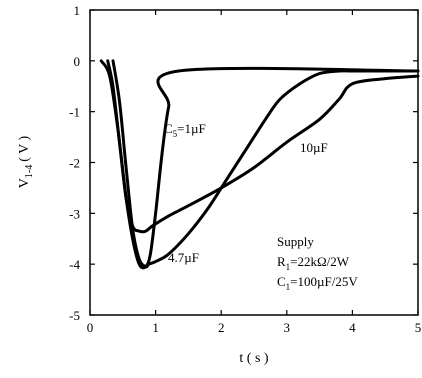 The width and height of the screenshot is (422, 378). I want to click on x-tick-label: 0, so click(90, 327).